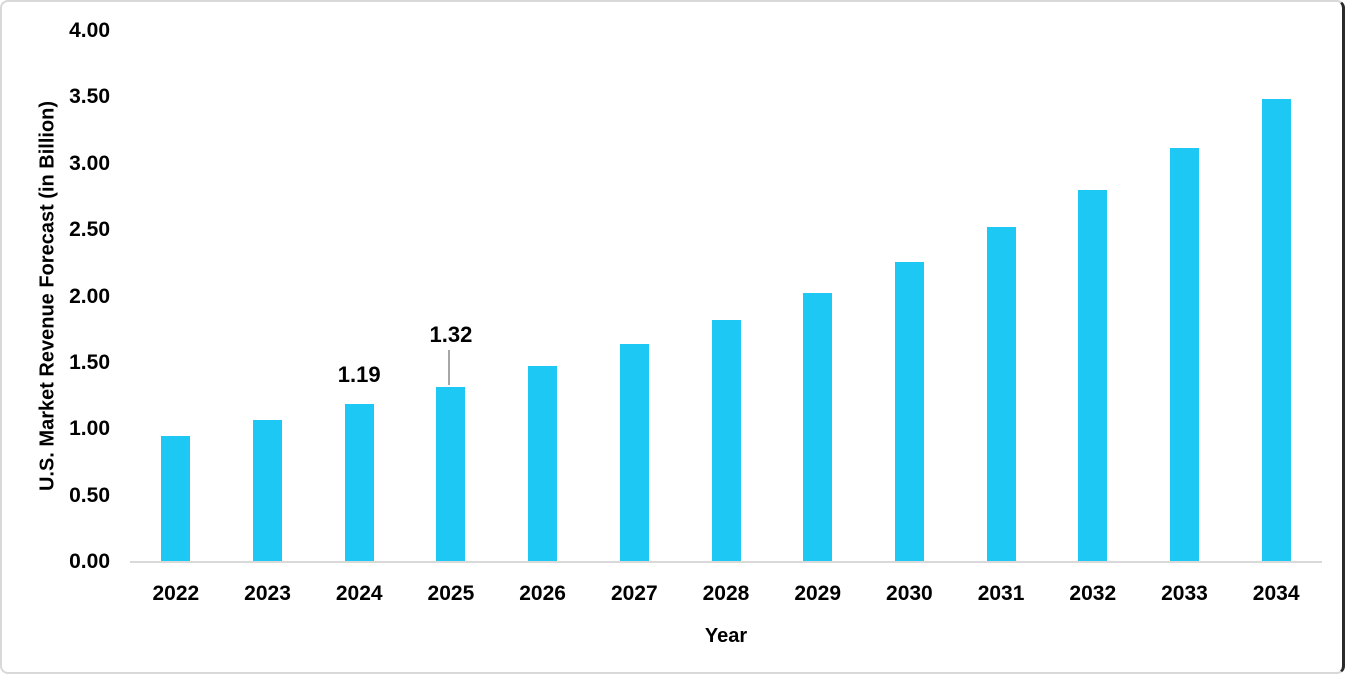 The width and height of the screenshot is (1345, 674). What do you see at coordinates (542, 593) in the screenshot?
I see `x-tick-label: 2026` at bounding box center [542, 593].